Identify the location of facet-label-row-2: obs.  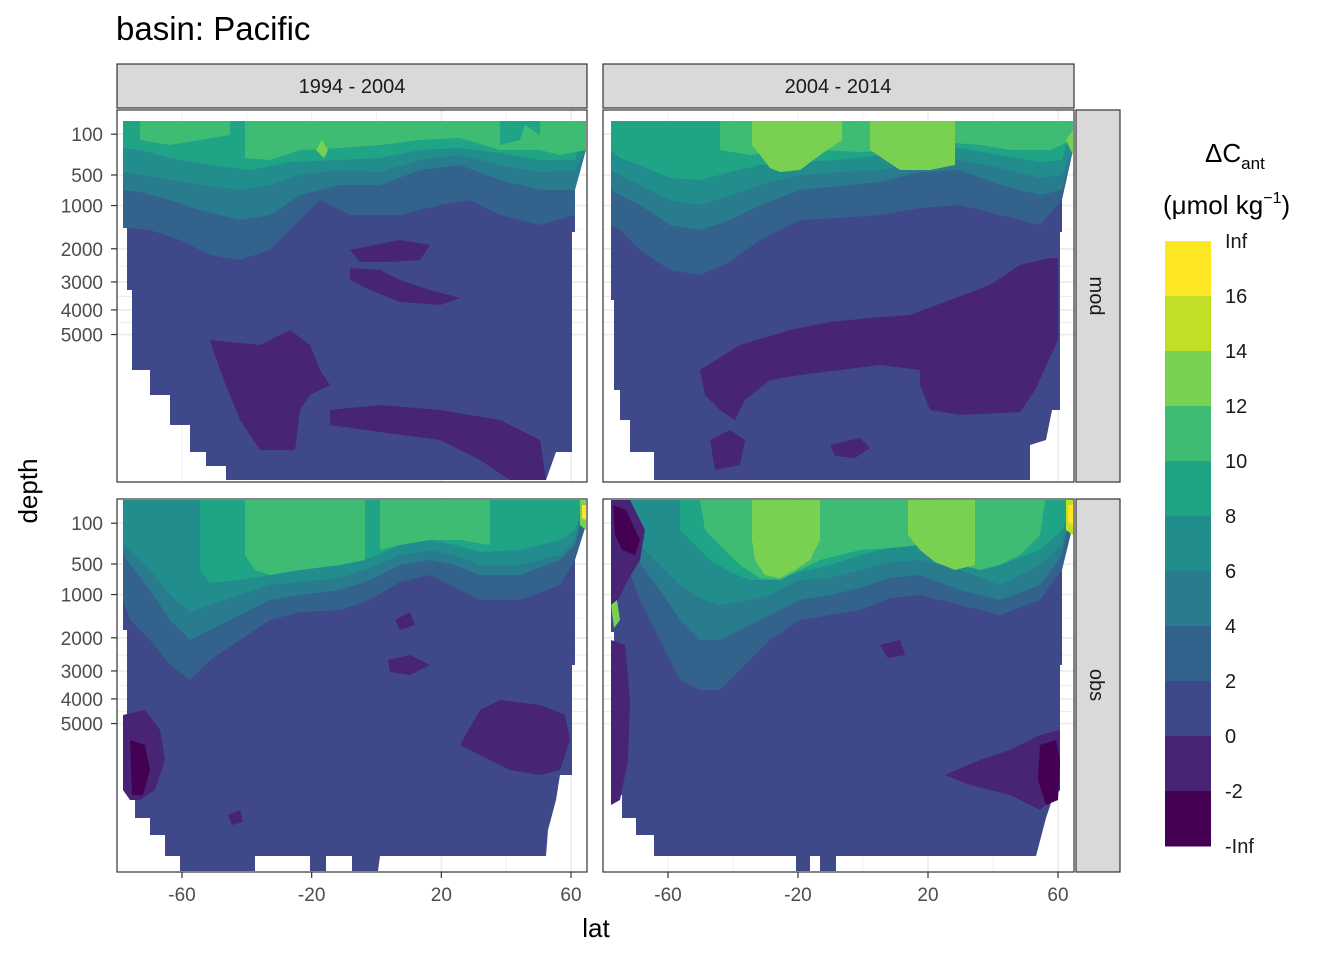
(1096, 685).